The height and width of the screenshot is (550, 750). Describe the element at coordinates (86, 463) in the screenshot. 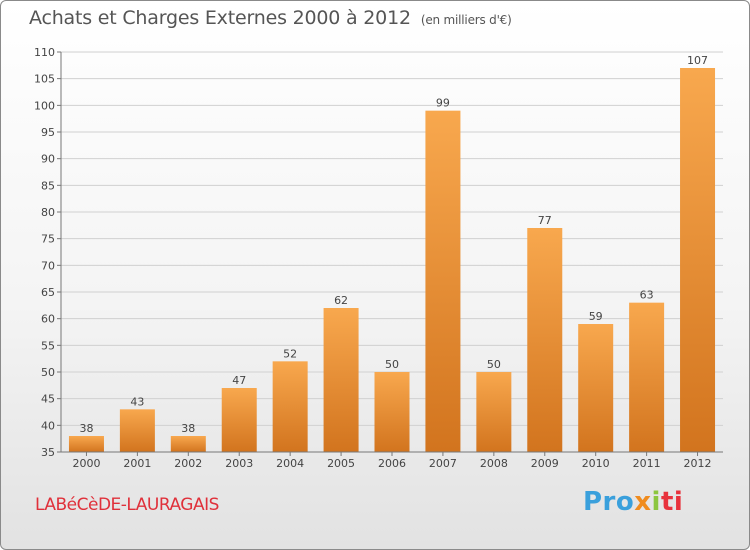

I see `x-tick-label: 2000` at that location.